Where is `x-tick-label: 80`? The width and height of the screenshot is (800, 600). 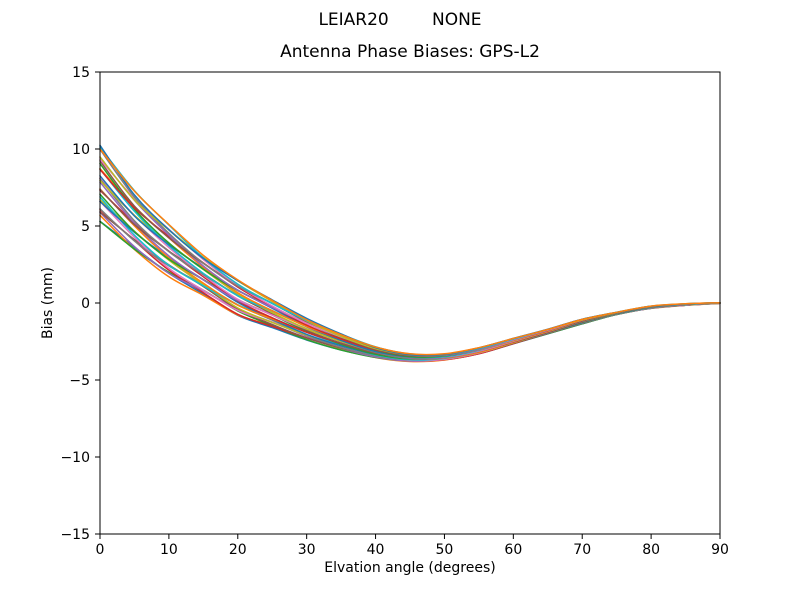 x-tick-label: 80 is located at coordinates (651, 550).